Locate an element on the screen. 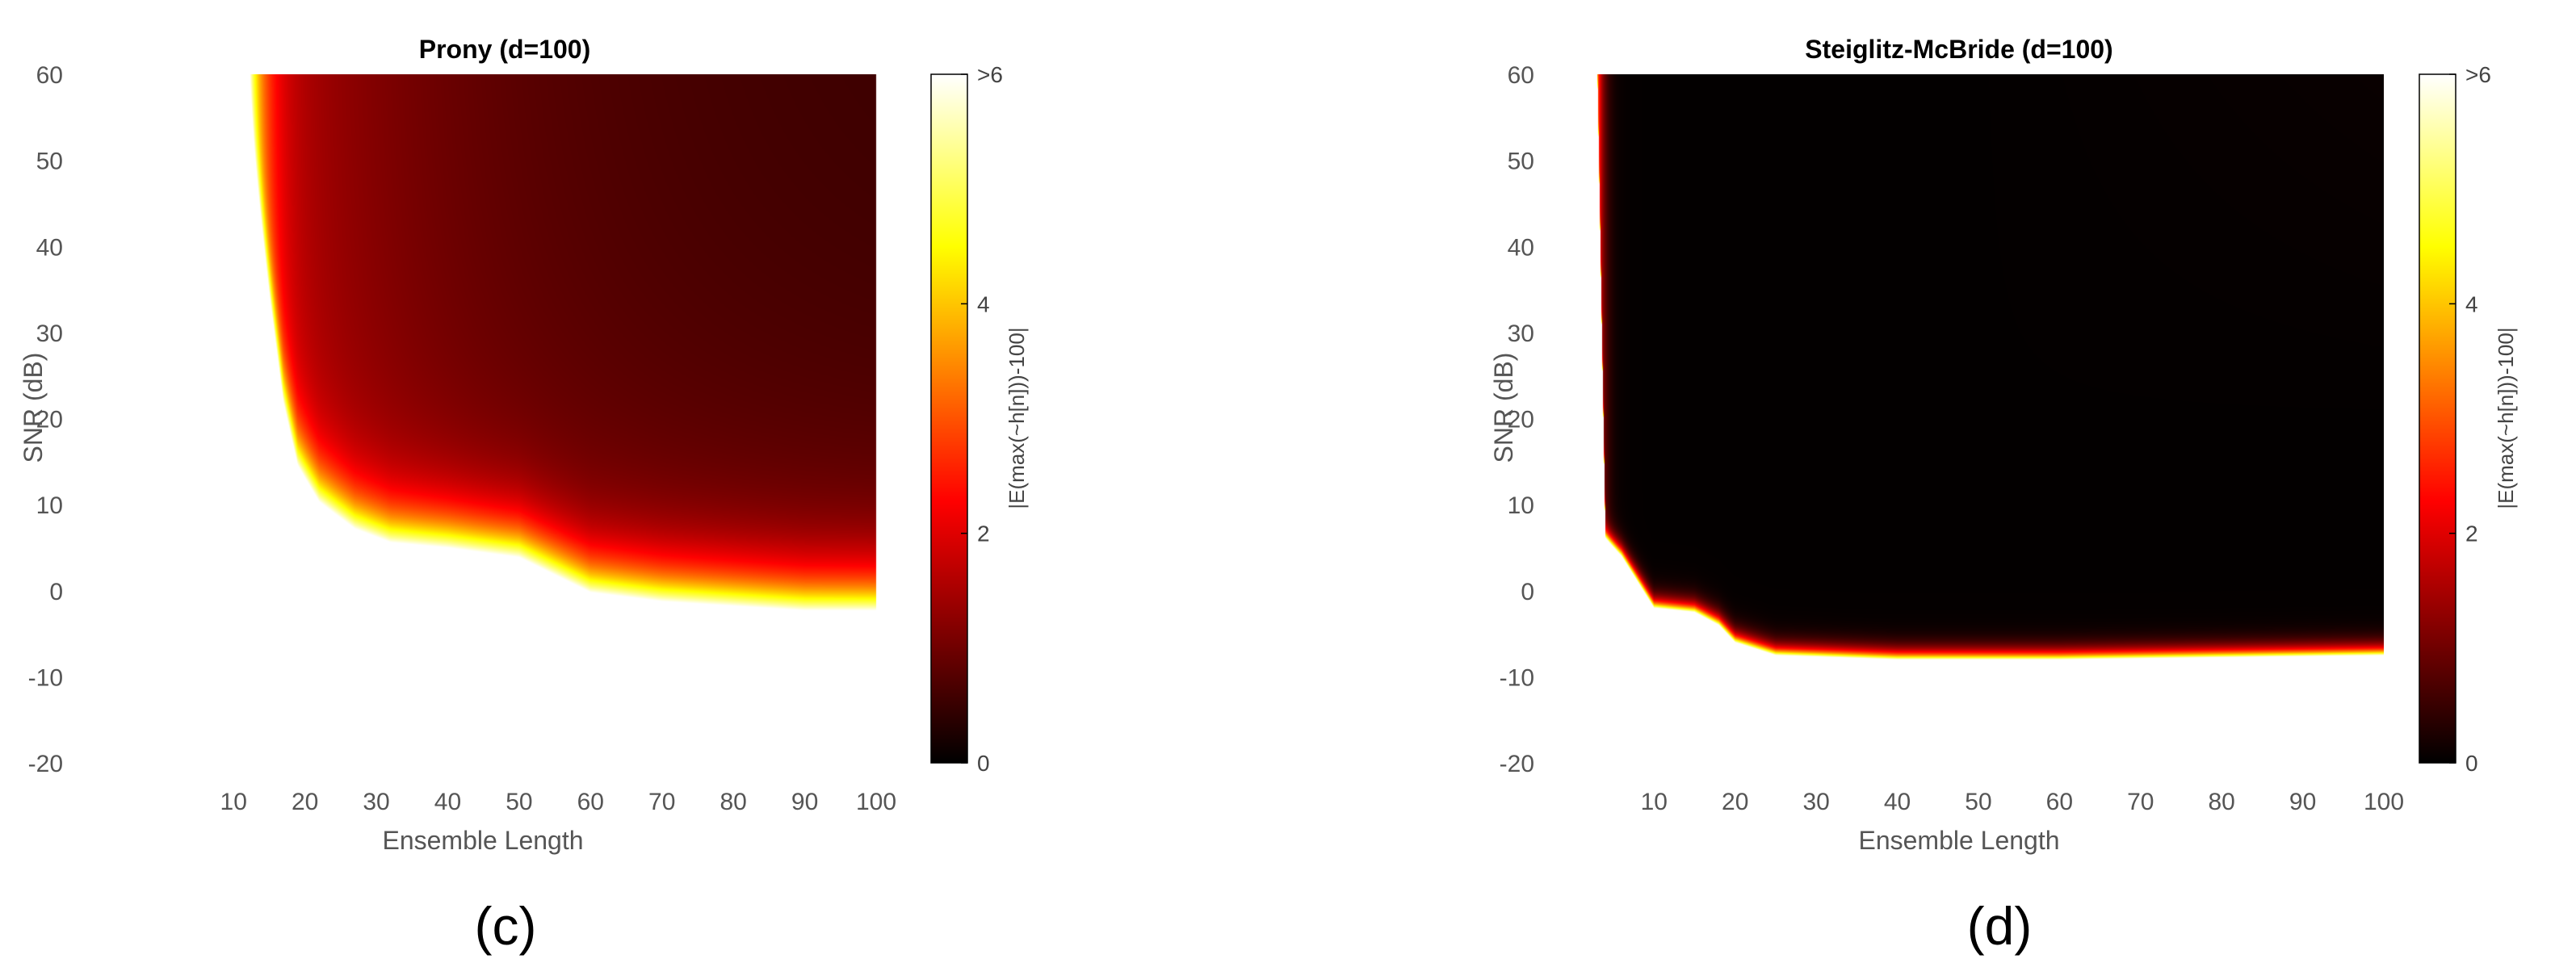  panel-label: (c) is located at coordinates (506, 926).